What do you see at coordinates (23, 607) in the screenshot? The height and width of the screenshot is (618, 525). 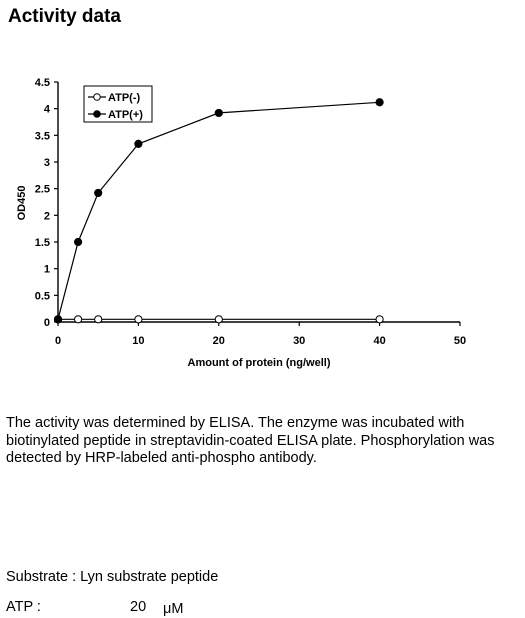 I see `atp-label: ATP :` at bounding box center [23, 607].